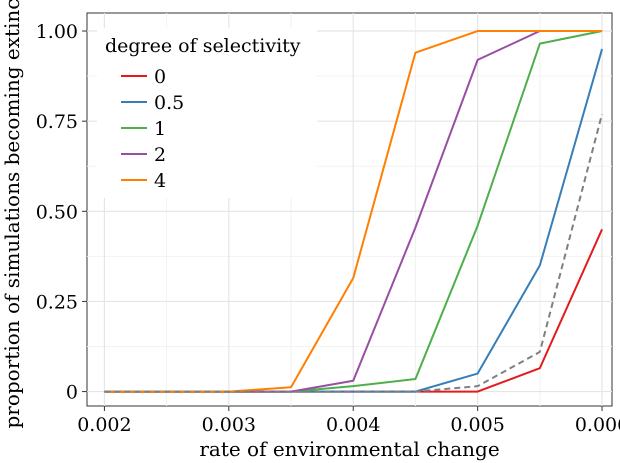 The width and height of the screenshot is (620, 463). What do you see at coordinates (349, 449) in the screenshot?
I see `x-axis-title: rate of environmental change` at bounding box center [349, 449].